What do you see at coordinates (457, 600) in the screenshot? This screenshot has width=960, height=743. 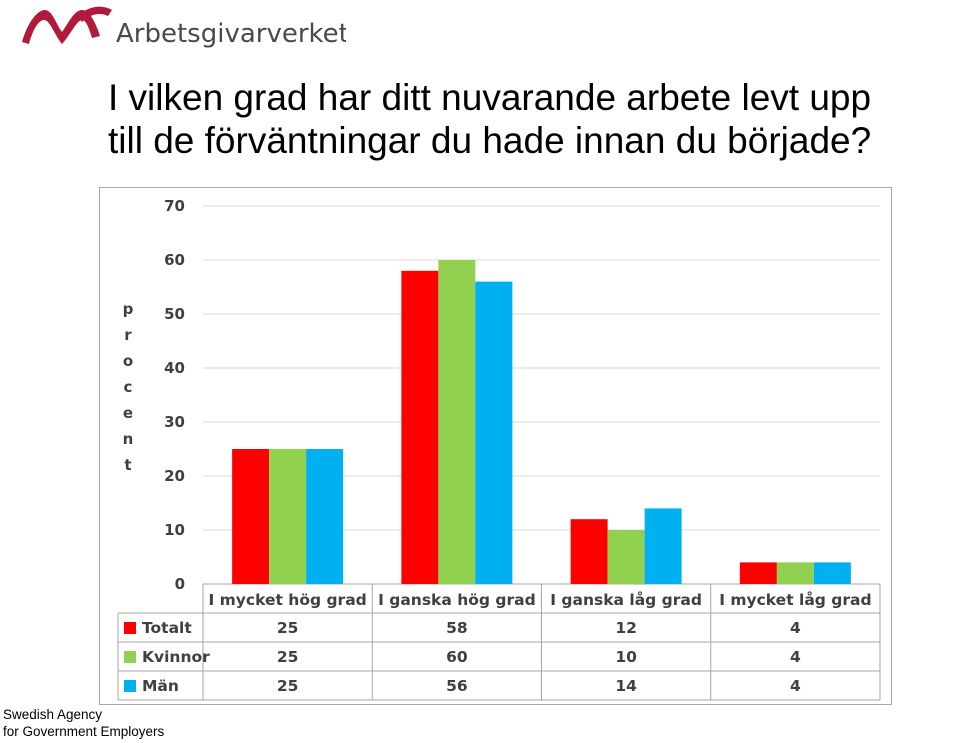 I see `x-category-label: I ganska hög grad` at bounding box center [457, 600].